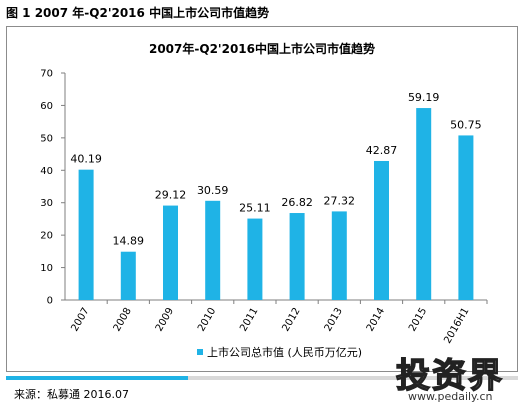  Describe the element at coordinates (262, 378) in the screenshot. I see `footer-bar` at that location.